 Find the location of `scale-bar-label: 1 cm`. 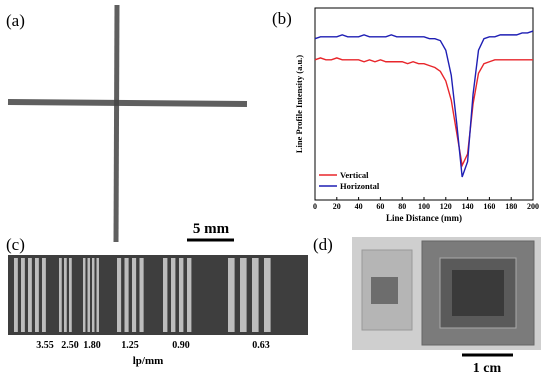

scale-bar-label: 1 cm is located at coordinates (487, 368).